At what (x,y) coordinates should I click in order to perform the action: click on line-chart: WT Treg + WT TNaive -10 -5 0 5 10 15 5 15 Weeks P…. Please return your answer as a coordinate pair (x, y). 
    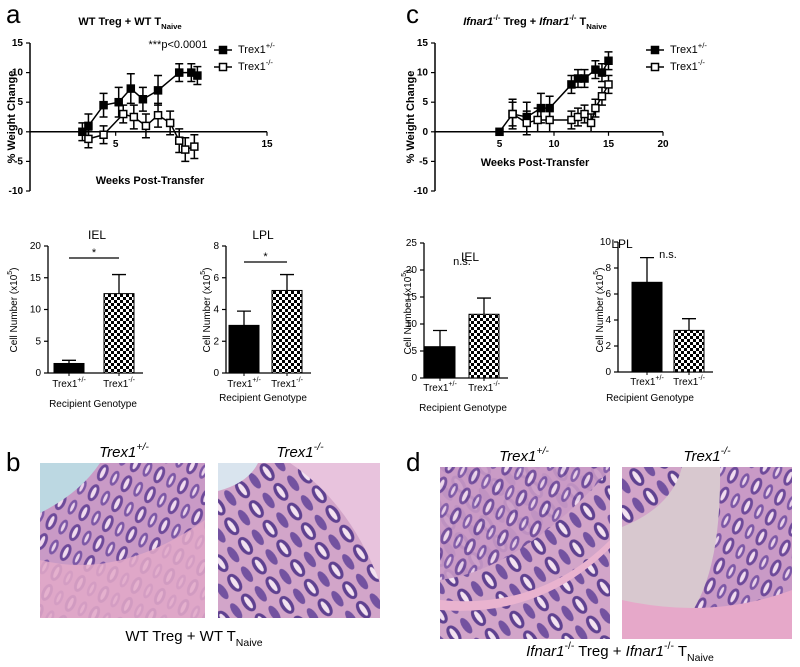
    Looking at the image, I should click on (140, 106).